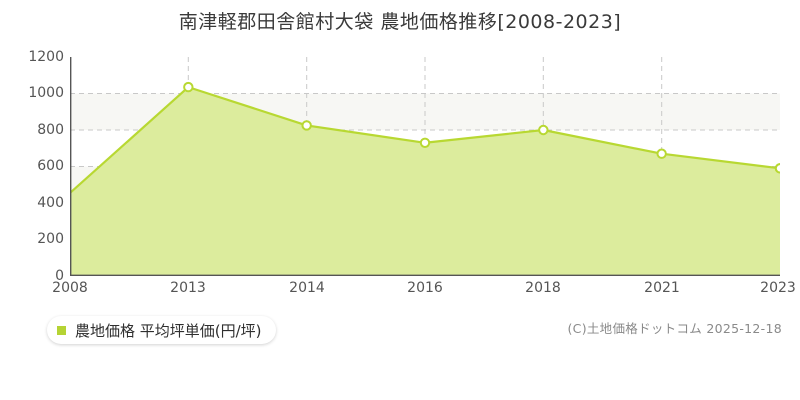 Image resolution: width=800 pixels, height=400 pixels. Describe the element at coordinates (46, 57) in the screenshot. I see `y-tick-label-1200: 1200` at that location.